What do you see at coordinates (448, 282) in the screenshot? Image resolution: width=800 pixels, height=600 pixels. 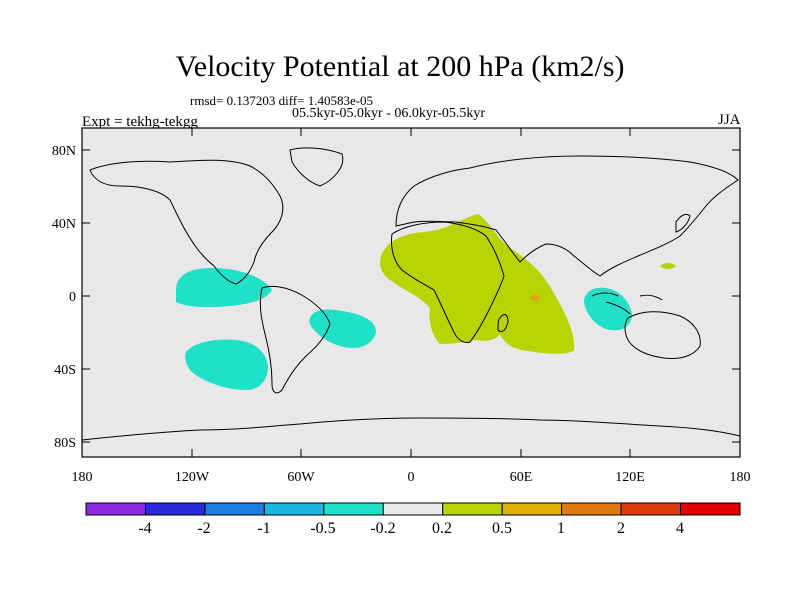 I see `coastline-africa` at bounding box center [448, 282].